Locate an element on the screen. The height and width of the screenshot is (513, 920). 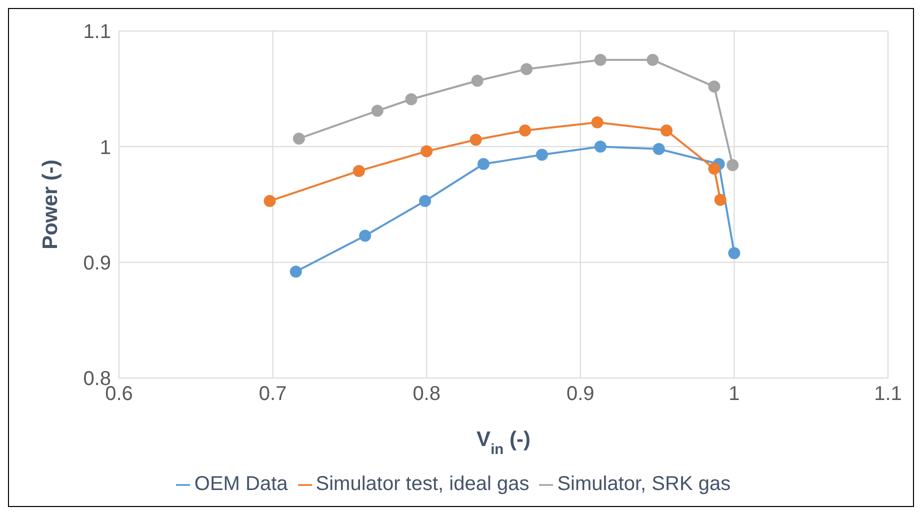
x-tick-label: 0.9 is located at coordinates (580, 394).